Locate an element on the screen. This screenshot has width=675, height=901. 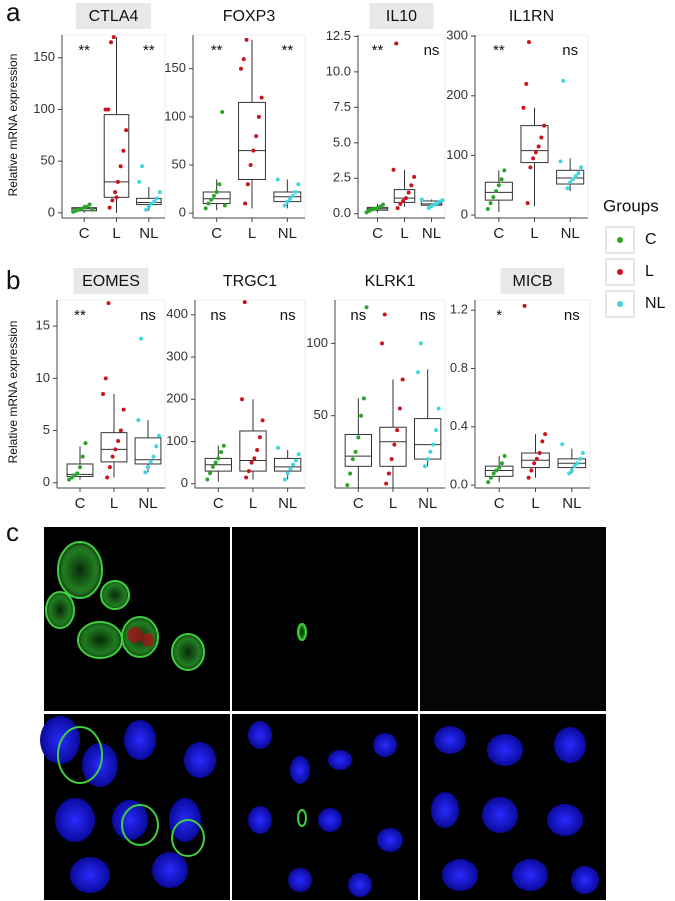
y-tick-label: 0.8 is located at coordinates (459, 367).